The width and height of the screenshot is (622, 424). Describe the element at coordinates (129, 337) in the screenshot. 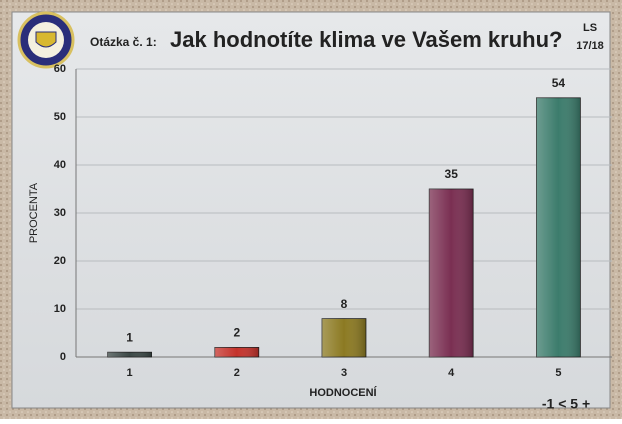

I see `value-label: 1` at that location.